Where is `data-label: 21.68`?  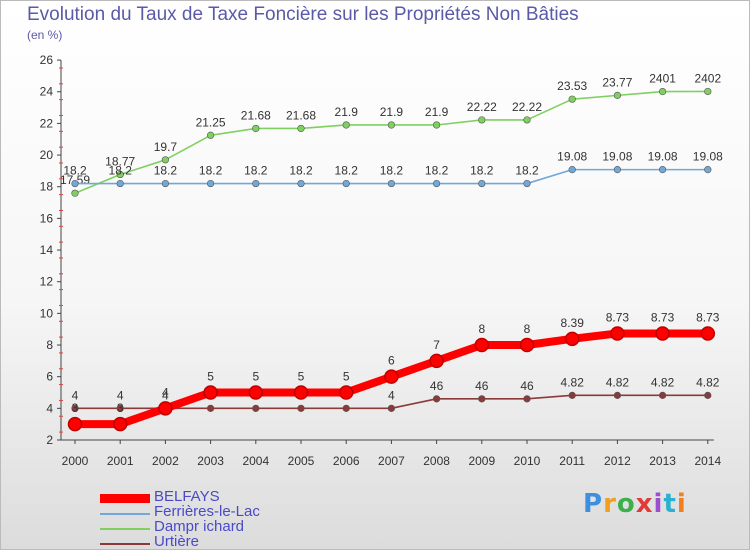 data-label: 21.68 is located at coordinates (301, 115).